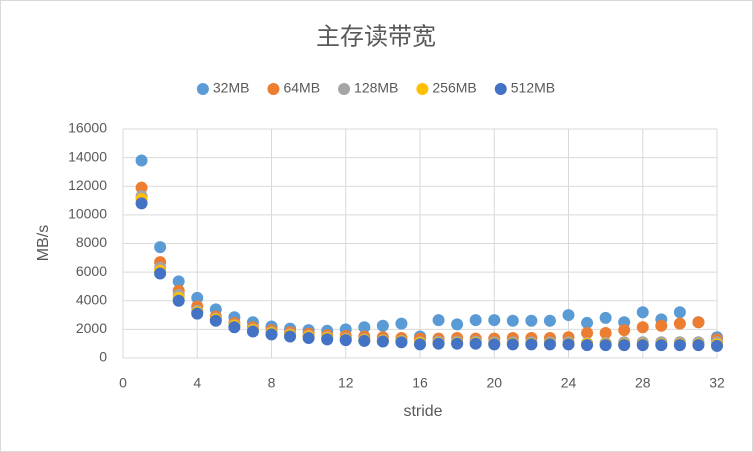 This screenshot has width=753, height=452. Describe the element at coordinates (123, 383) in the screenshot. I see `x-tick-label: 0` at that location.